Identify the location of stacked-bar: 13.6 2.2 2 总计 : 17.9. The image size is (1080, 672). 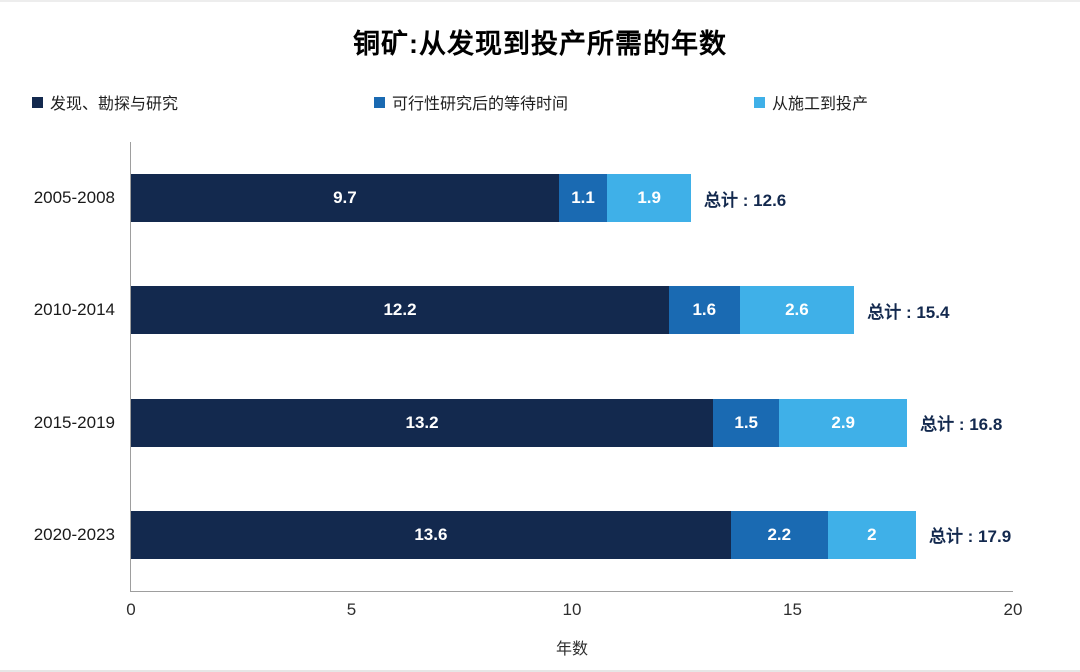
(572, 534).